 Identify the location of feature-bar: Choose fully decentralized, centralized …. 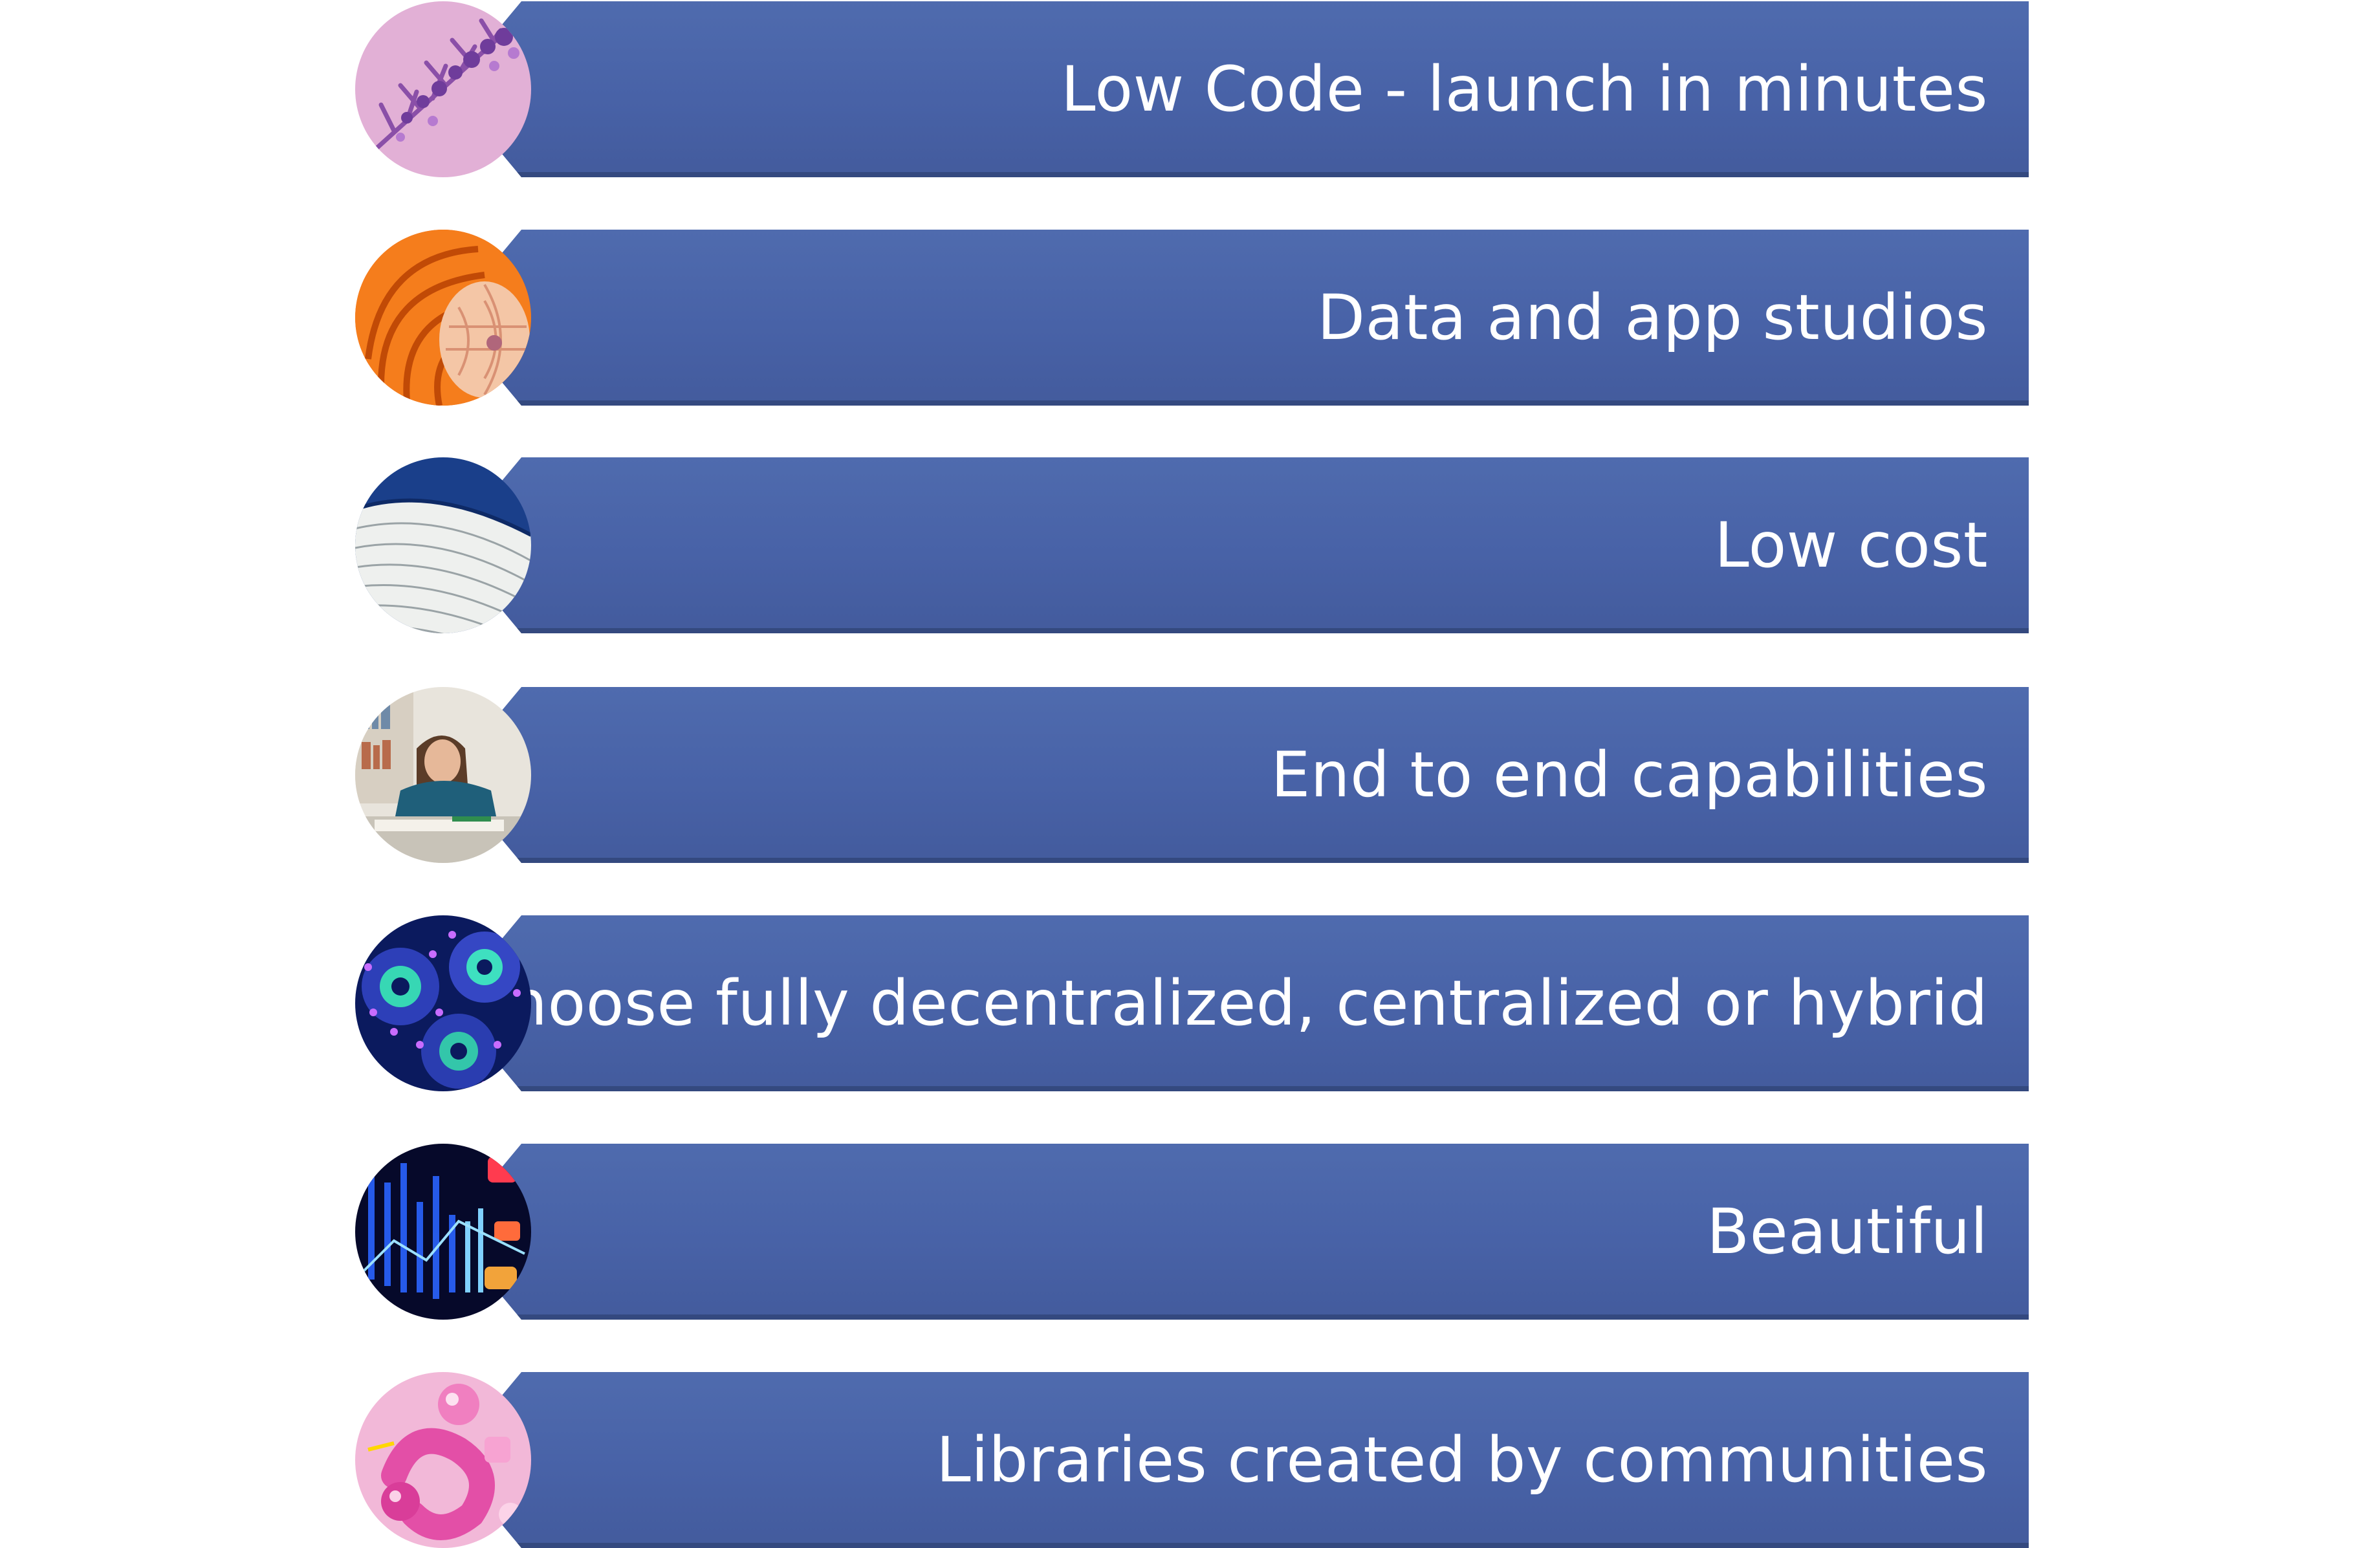
(1265, 1003).